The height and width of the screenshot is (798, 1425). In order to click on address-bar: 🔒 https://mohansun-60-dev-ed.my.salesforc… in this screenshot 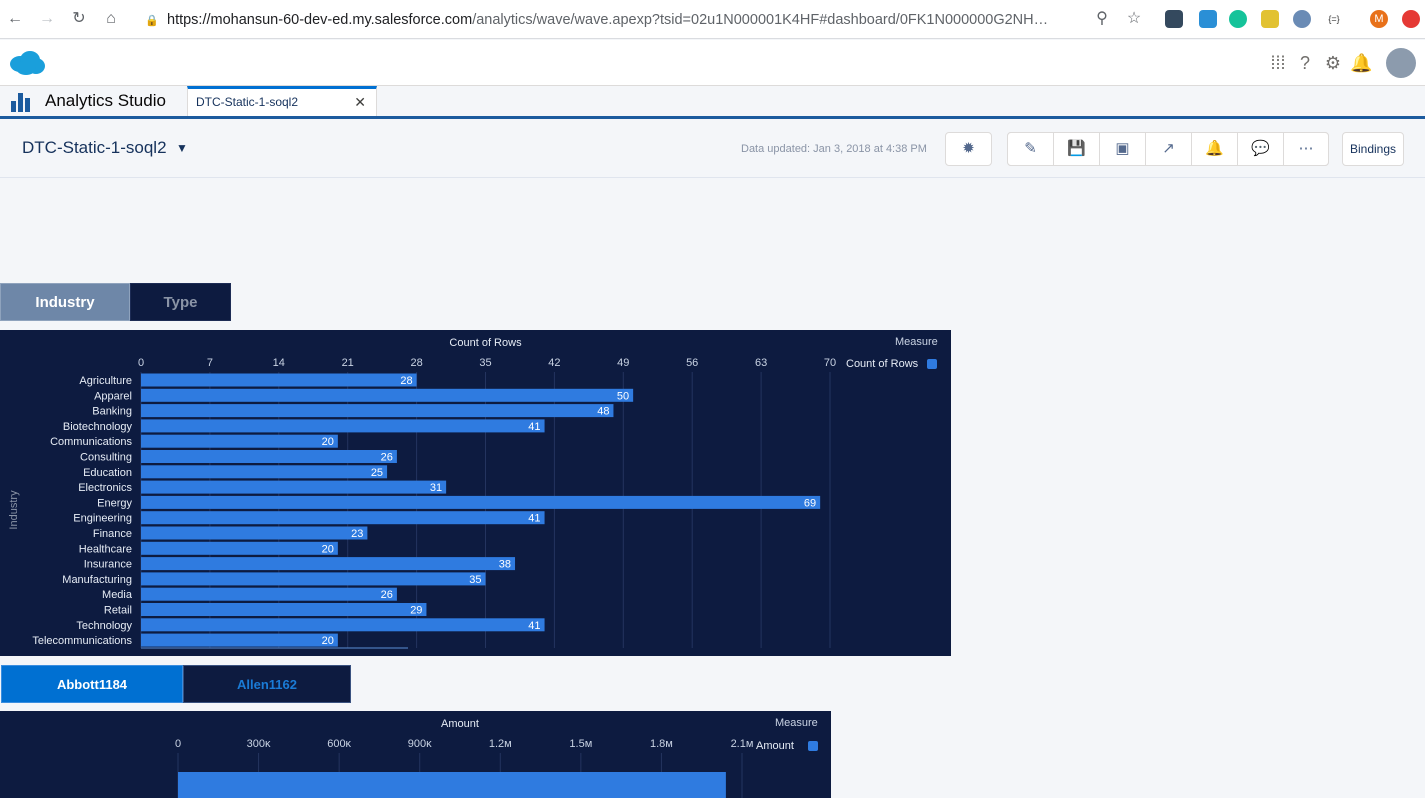, I will do `click(615, 20)`.